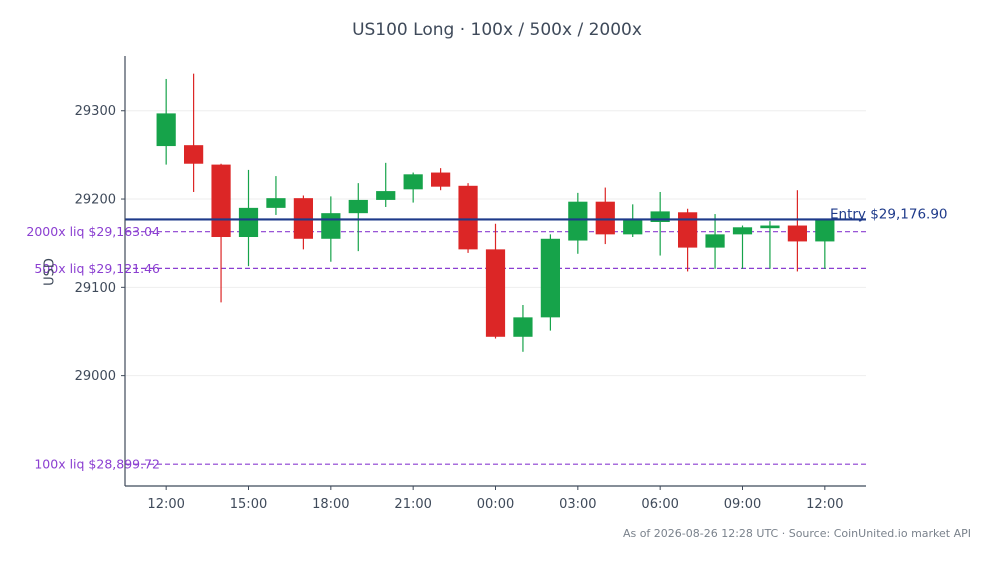 This screenshot has width=994, height=564. What do you see at coordinates (95, 288) in the screenshot?
I see `y-tick-label: 29100` at bounding box center [95, 288].